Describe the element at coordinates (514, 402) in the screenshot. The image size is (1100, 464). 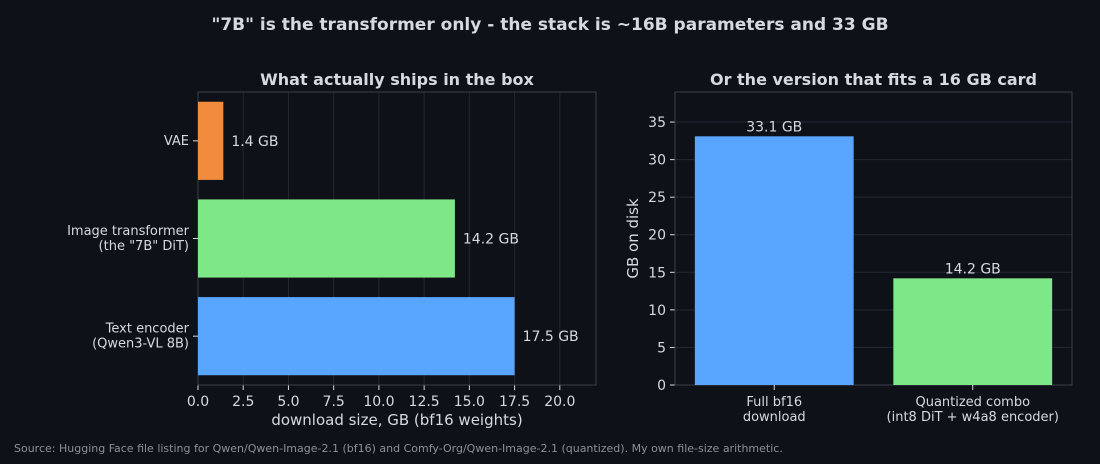
I see `x-tick-label: 17.5` at that location.